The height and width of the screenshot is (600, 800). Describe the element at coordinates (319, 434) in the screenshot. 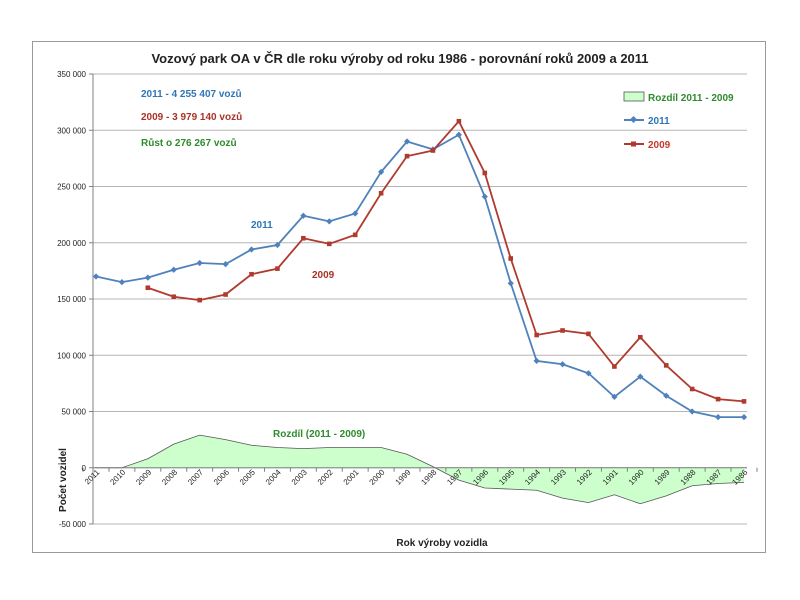

I see `annotation-difference: Rozdíl (2011 - 2009)` at that location.